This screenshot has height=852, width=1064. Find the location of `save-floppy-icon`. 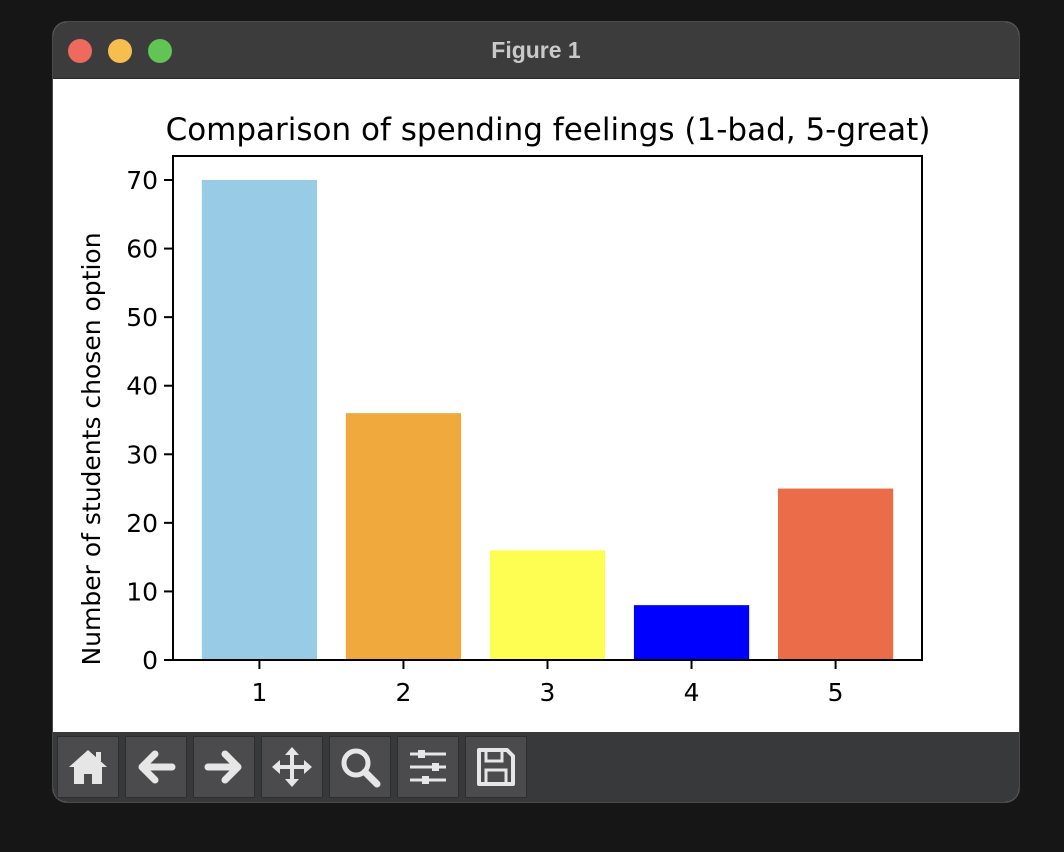

save-floppy-icon is located at coordinates (496, 767).